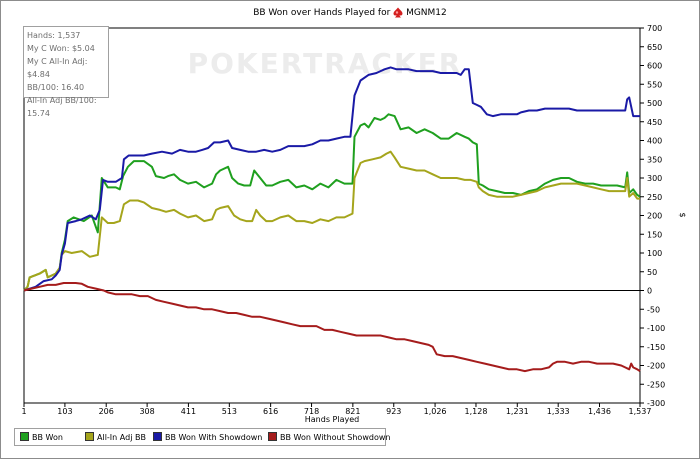  What do you see at coordinates (322, 13) in the screenshot?
I see `title-prefix: BB Won over Hands Played for` at bounding box center [322, 13].